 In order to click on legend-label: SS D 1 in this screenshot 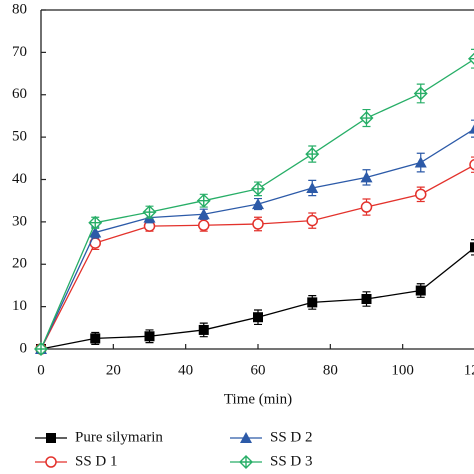, I will do `click(96, 461)`.